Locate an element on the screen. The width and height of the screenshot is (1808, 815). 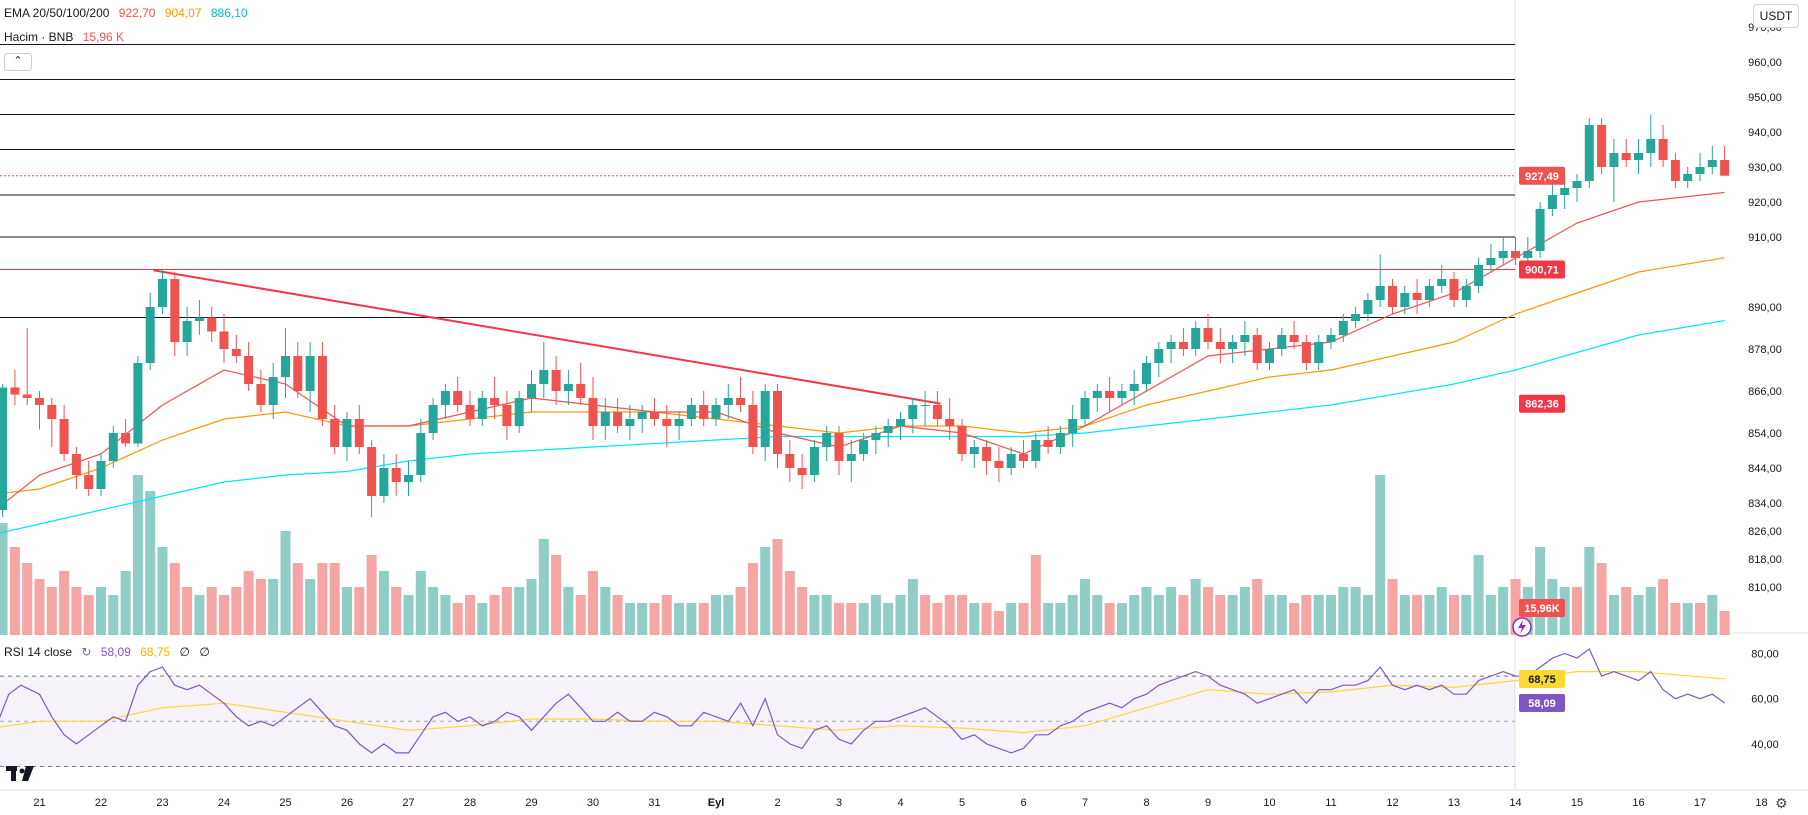
rsi-tick-label: 60,00 is located at coordinates (1765, 700).